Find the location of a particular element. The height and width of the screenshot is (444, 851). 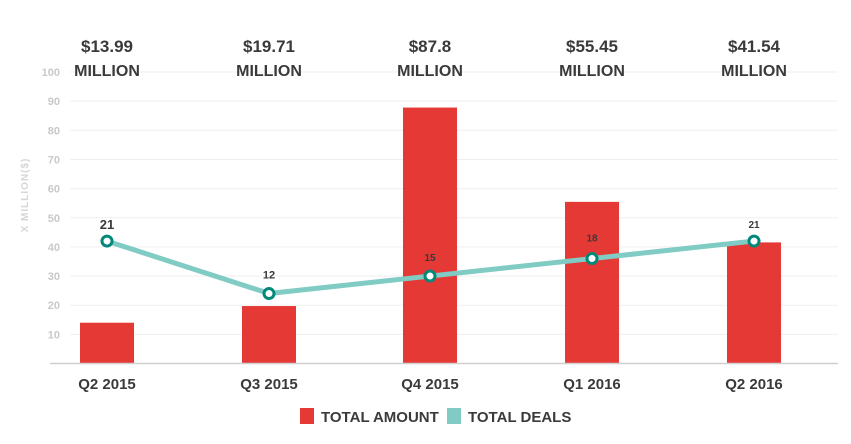

y-tick-label: 40 is located at coordinates (54, 248).